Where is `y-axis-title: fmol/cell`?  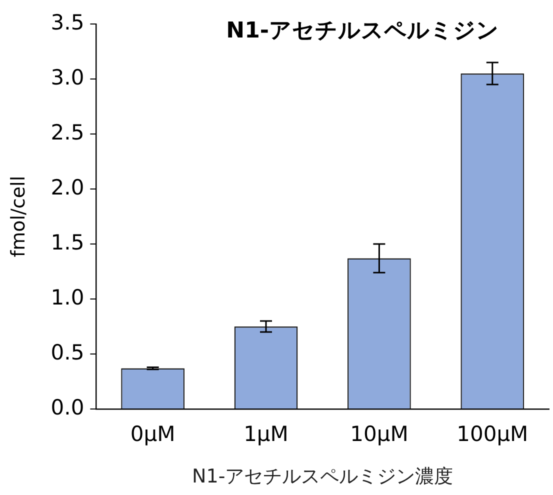 y-axis-title: fmol/cell is located at coordinates (18, 217).